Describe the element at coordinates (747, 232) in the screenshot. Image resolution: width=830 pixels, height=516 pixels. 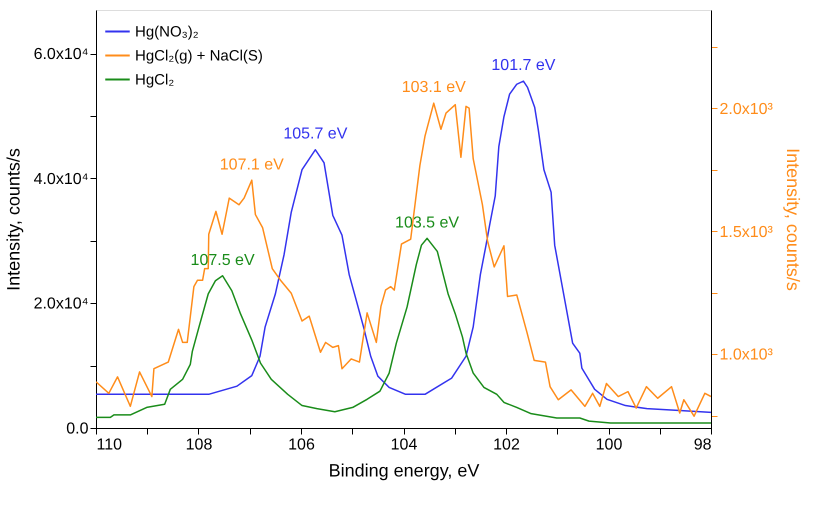
I see `y2-tick-label: 1.5x10³` at that location.